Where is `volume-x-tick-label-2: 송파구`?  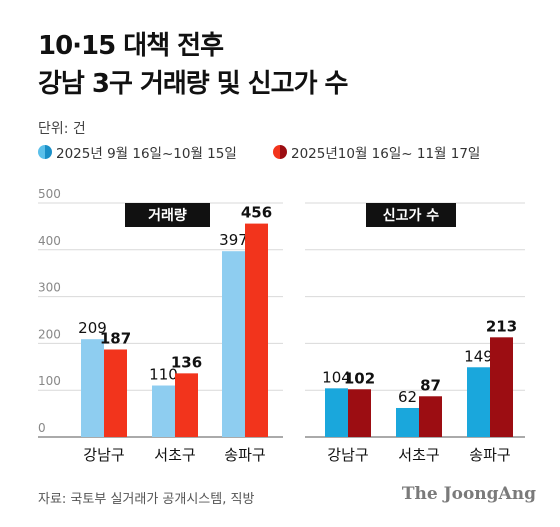 volume-x-tick-label-2: 송파구 is located at coordinates (244, 455).